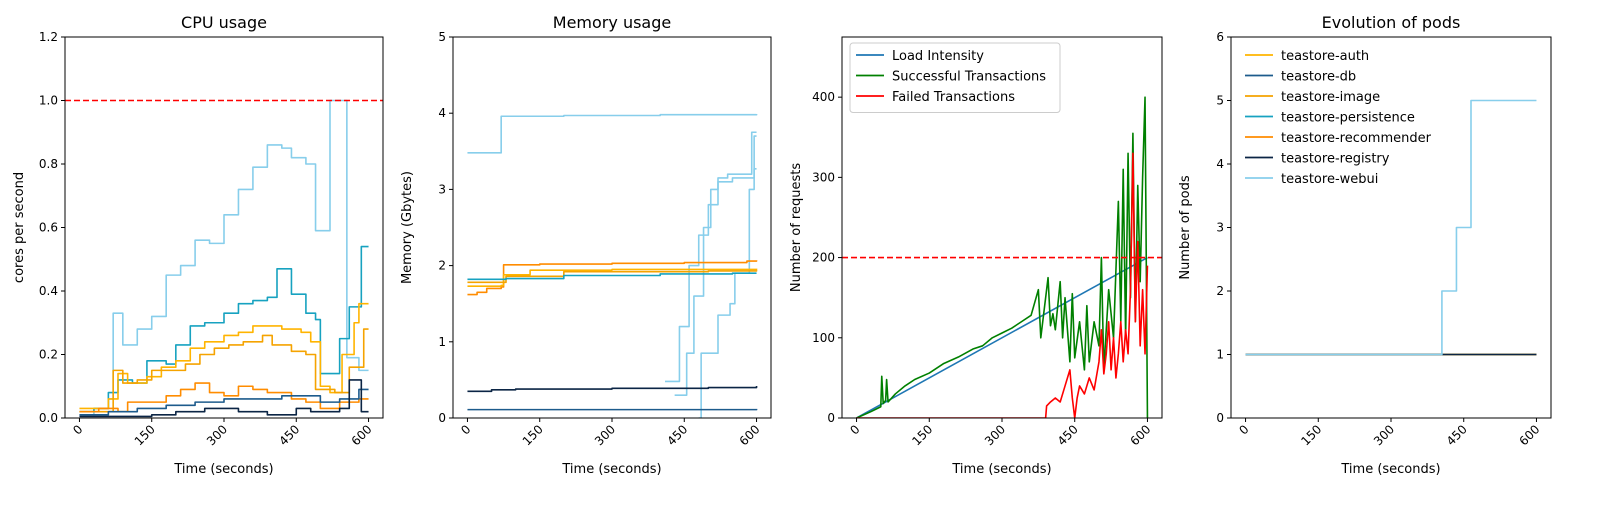 This screenshot has width=1600, height=505. What do you see at coordinates (823, 97) in the screenshot?
I see `y-tick-label: 400` at bounding box center [823, 97].